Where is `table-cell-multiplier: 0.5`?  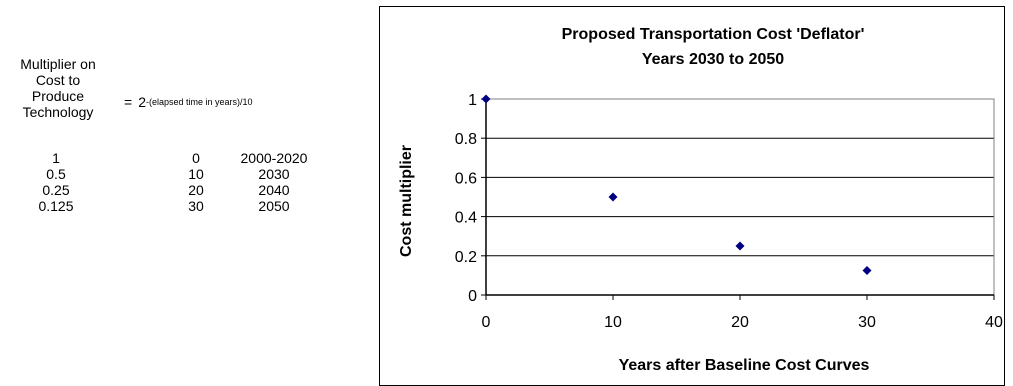
table-cell-multiplier: 0.5 is located at coordinates (56, 174).